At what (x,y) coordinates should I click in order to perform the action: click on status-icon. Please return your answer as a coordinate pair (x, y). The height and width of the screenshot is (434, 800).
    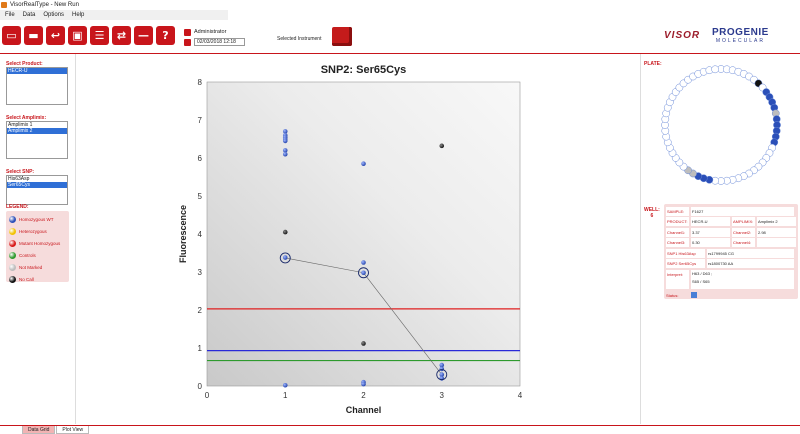
    Looking at the image, I should click on (694, 295).